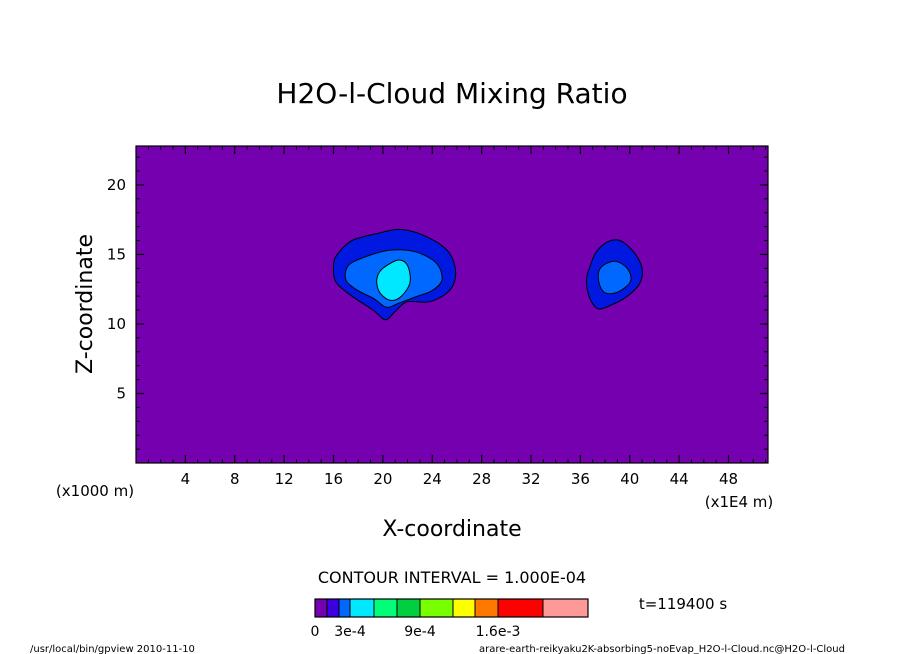  What do you see at coordinates (629, 479) in the screenshot?
I see `x-tick-label: 40` at bounding box center [629, 479].